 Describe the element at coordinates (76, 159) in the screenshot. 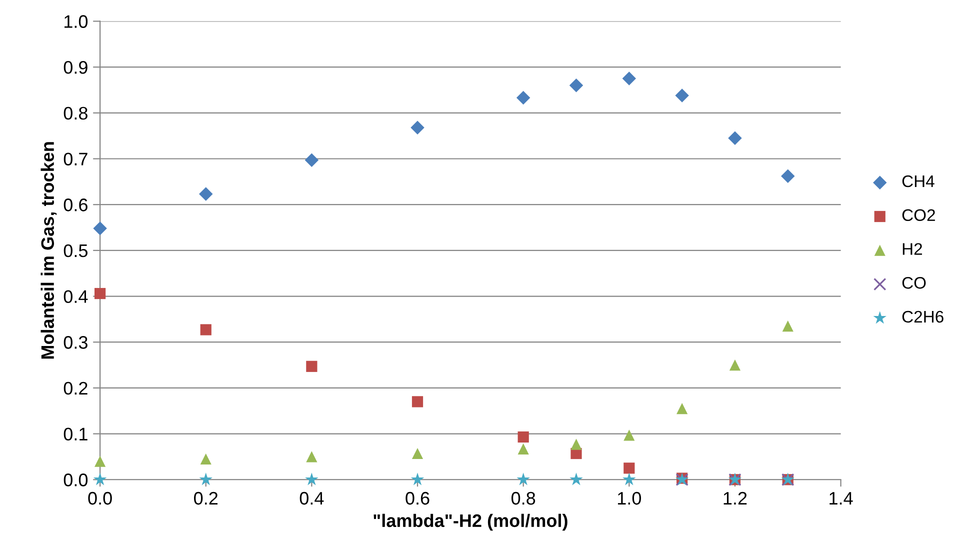

I see `y-tick-label: 0.7` at that location.